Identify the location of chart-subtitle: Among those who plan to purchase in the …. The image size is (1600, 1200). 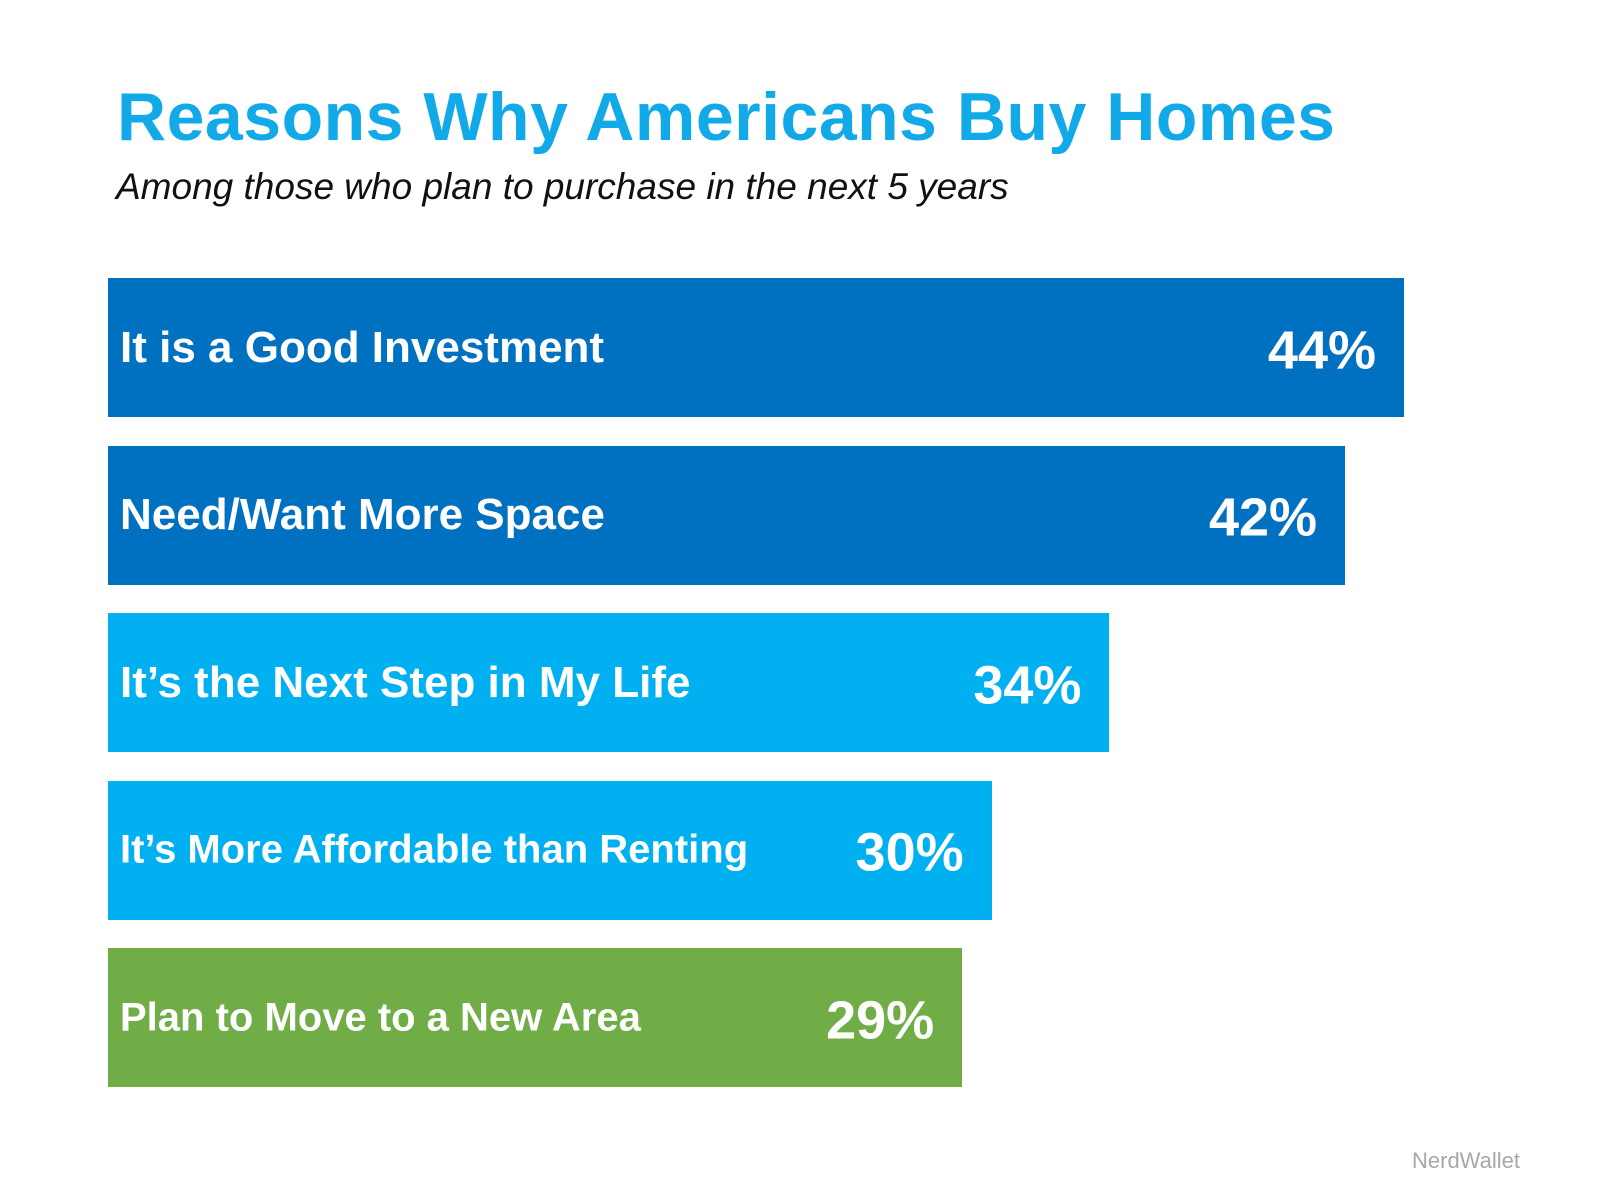
(562, 186).